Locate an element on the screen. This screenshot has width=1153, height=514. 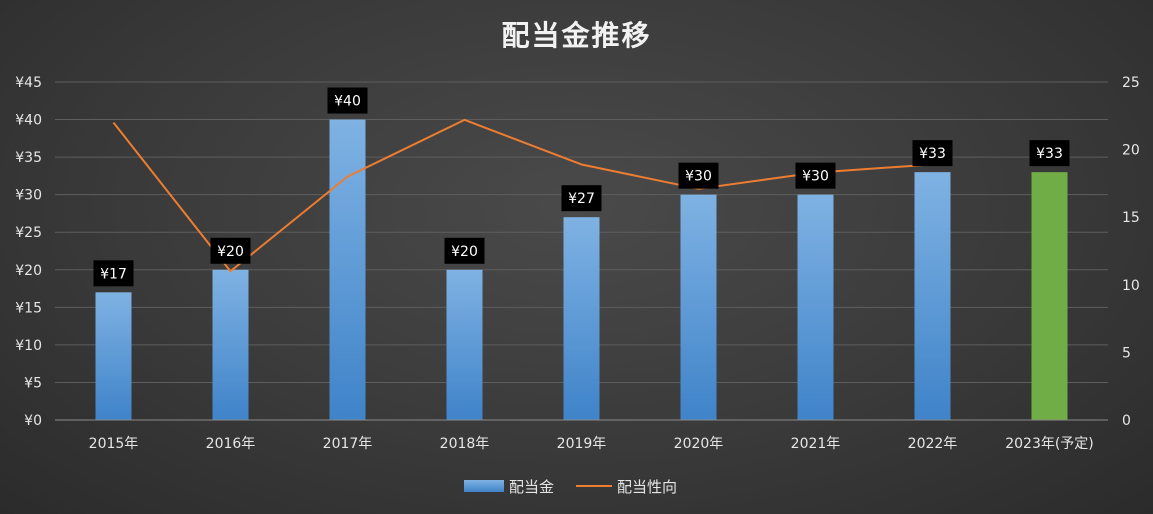
data-label: ¥40 is located at coordinates (347, 102).